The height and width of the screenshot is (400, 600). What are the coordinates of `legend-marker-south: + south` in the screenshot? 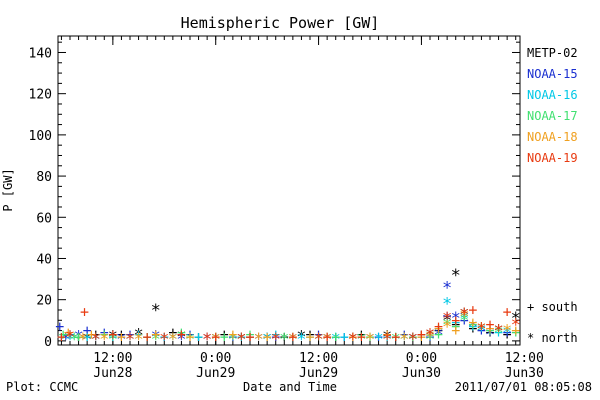 It's located at (552, 307).